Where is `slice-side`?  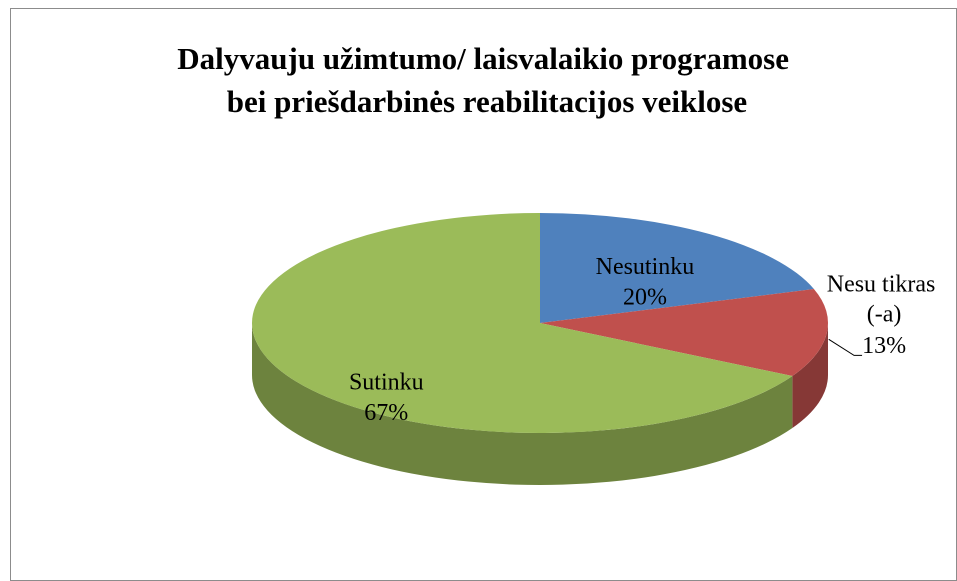
slice-side is located at coordinates (810, 375).